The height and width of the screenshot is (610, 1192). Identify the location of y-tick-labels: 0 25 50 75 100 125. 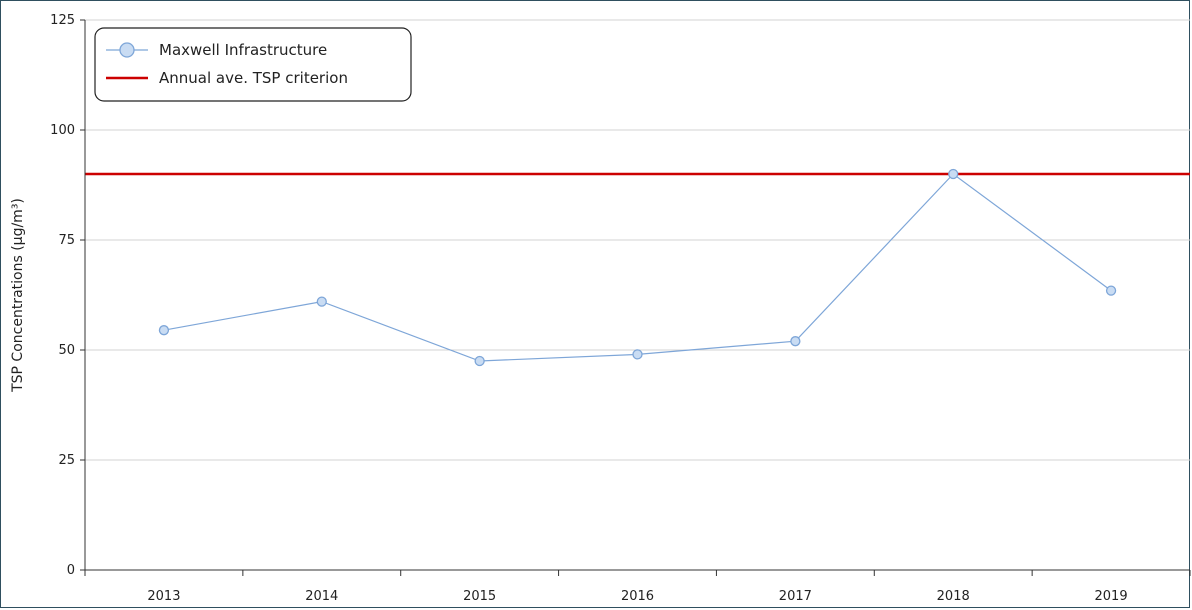
(67, 295).